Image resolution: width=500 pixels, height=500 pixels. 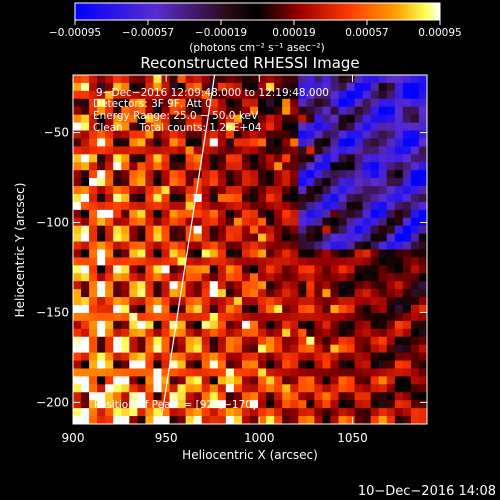 What do you see at coordinates (20, 250) in the screenshot?
I see `y-axis-label: Heliocentric Y (arcsec)` at bounding box center [20, 250].